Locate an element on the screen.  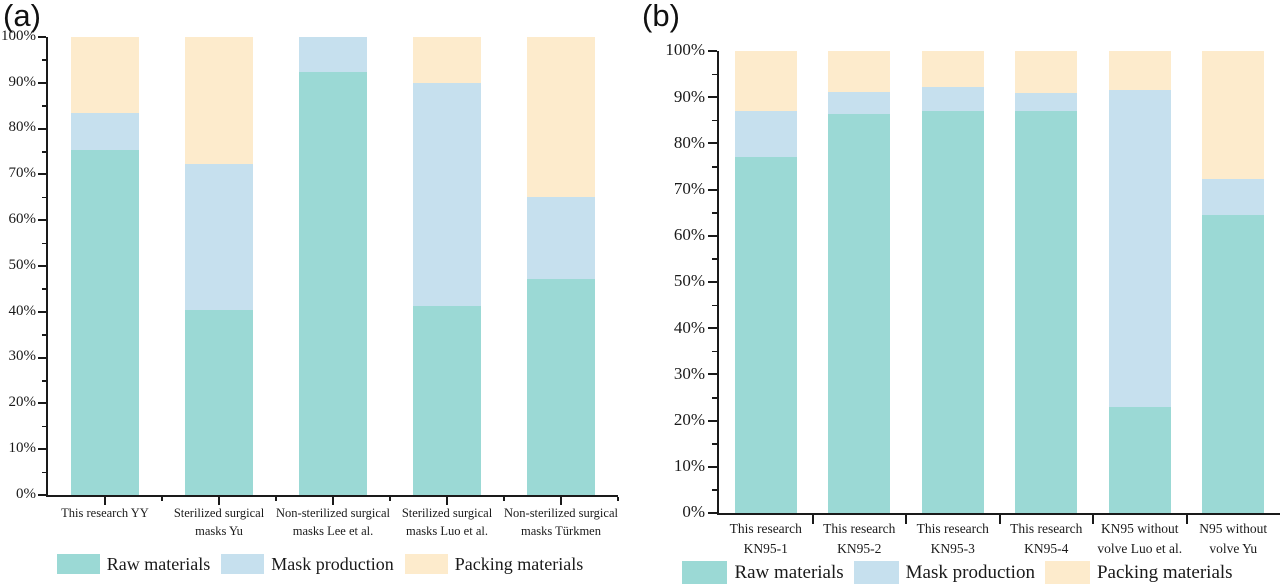
x-minor-tick is located at coordinates (390, 499).